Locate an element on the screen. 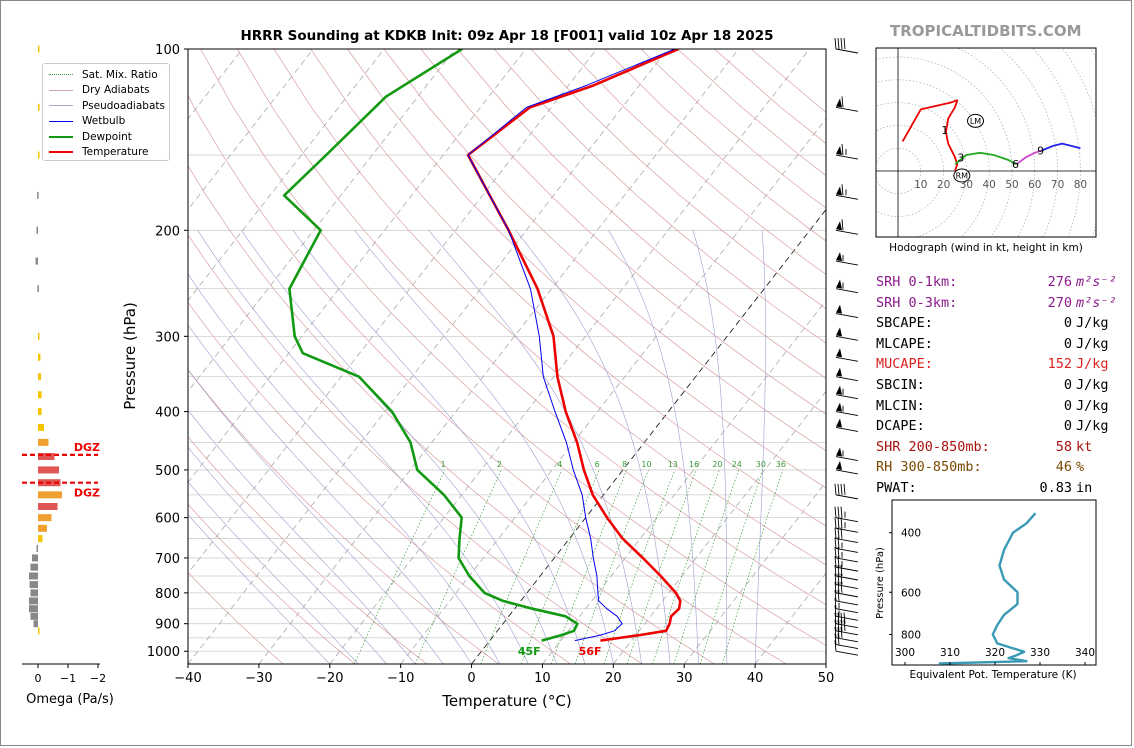  storm-motion-label: RM is located at coordinates (962, 176).